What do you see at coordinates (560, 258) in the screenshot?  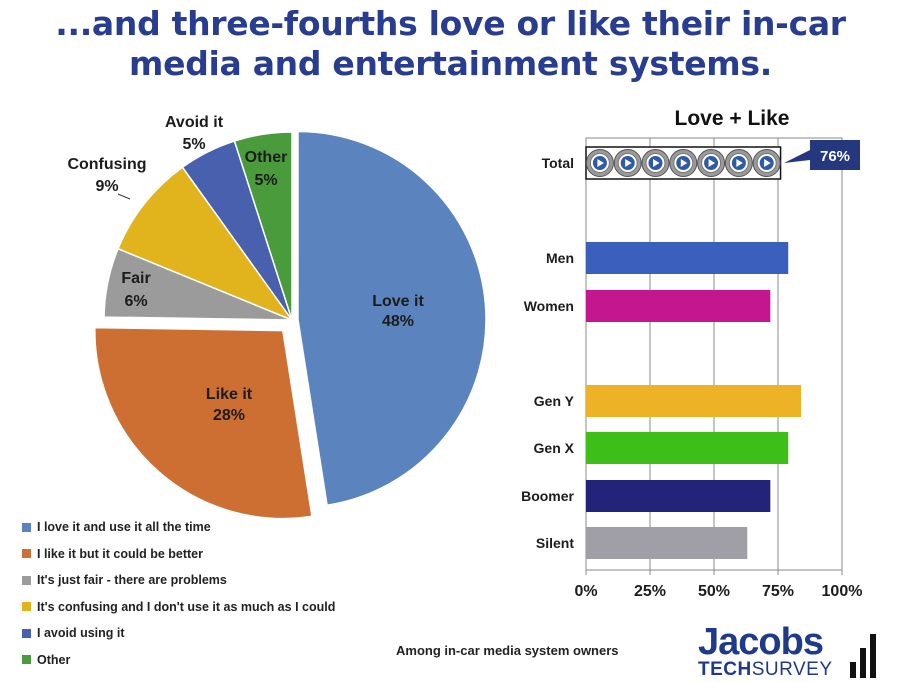 I see `y-category-label: Men` at bounding box center [560, 258].